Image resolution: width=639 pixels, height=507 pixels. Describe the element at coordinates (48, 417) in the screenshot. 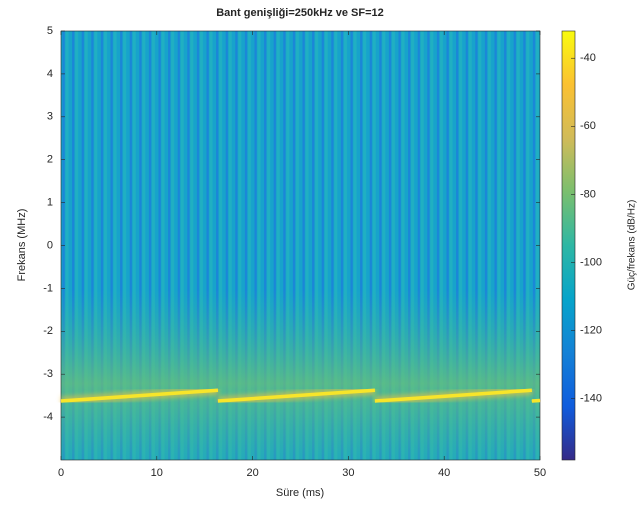

I see `y-tick-label: -4` at that location.